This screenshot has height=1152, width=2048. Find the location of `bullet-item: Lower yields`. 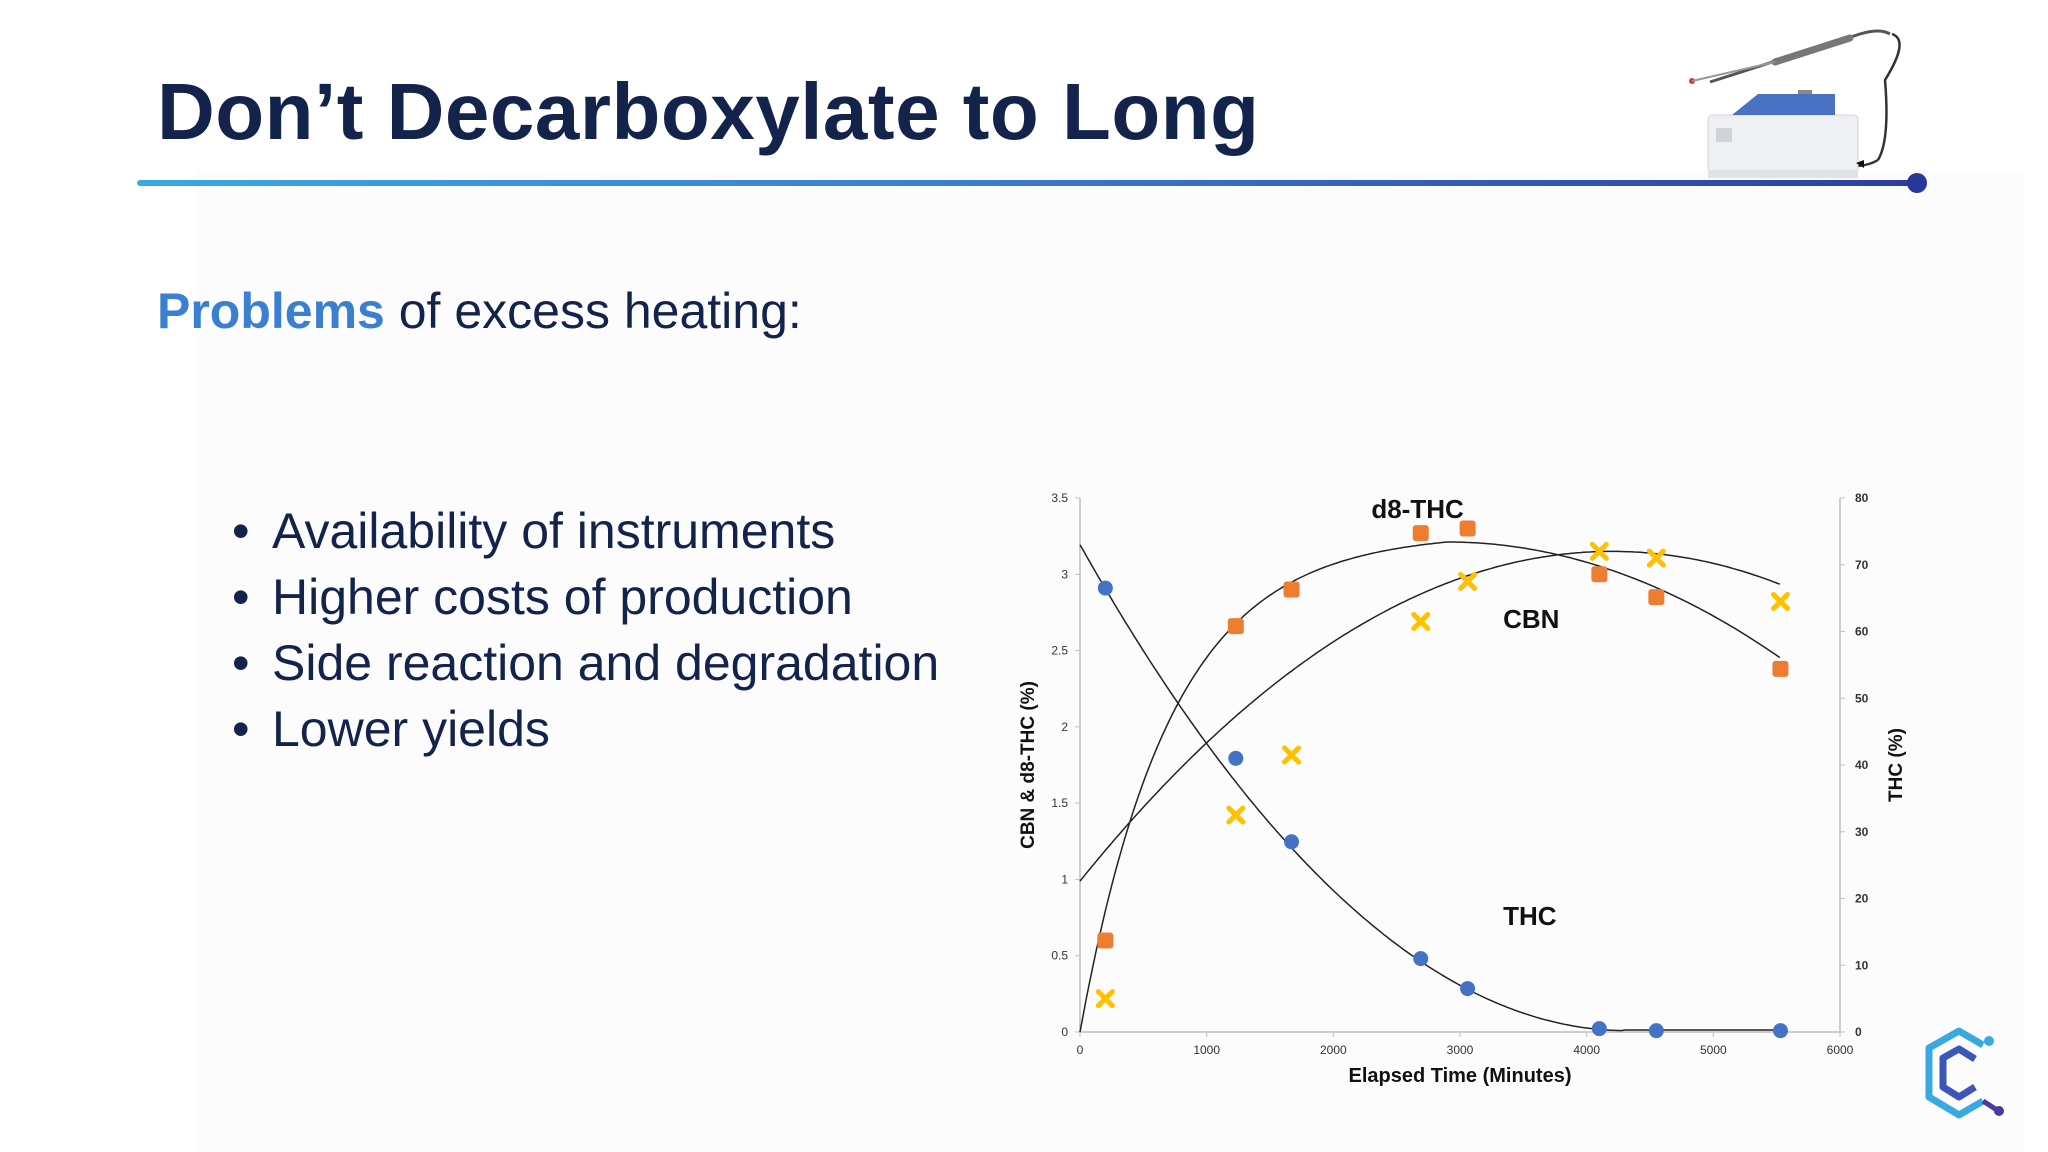

bullet-item: Lower yields is located at coordinates (585, 729).